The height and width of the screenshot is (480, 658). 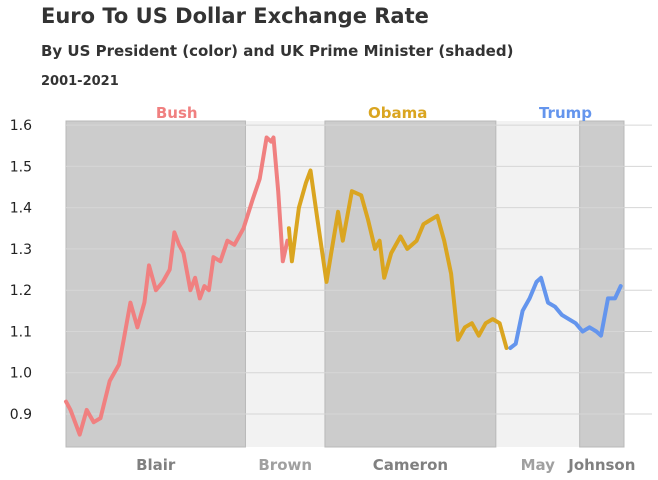 What do you see at coordinates (156, 465) in the screenshot?
I see `pm-label-blair: Blair` at bounding box center [156, 465].